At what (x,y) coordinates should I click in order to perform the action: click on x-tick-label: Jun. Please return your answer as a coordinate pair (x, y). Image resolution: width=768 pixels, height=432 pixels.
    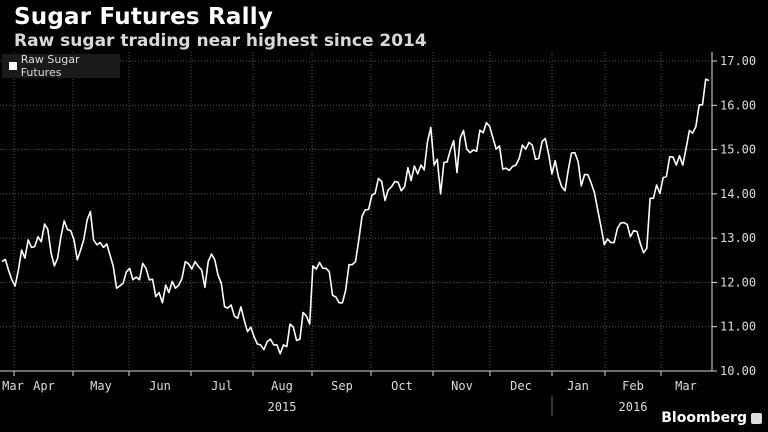
    Looking at the image, I should click on (160, 386).